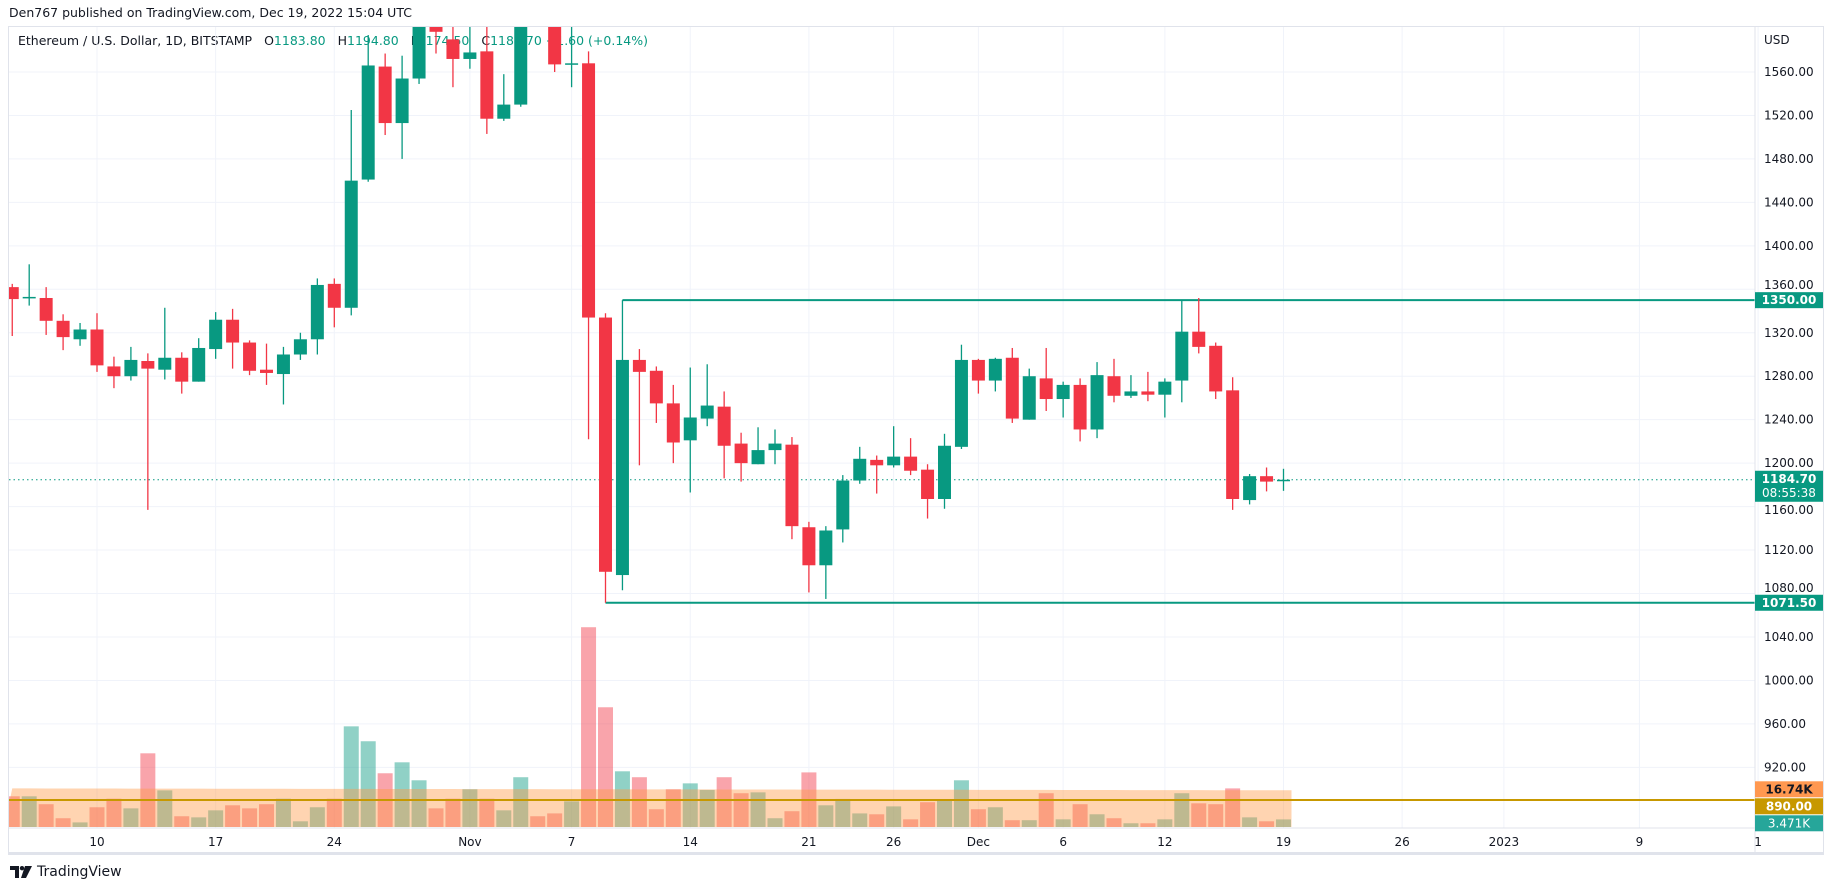 This screenshot has width=1834, height=891. What do you see at coordinates (1789, 246) in the screenshot?
I see `price-tick-label: 1400.00` at bounding box center [1789, 246].